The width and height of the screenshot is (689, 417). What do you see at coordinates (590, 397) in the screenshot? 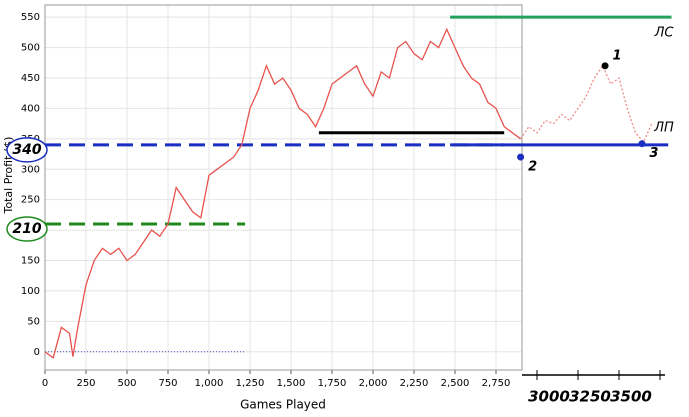
I see `x-tick-label: 3250` at bounding box center [590, 397].